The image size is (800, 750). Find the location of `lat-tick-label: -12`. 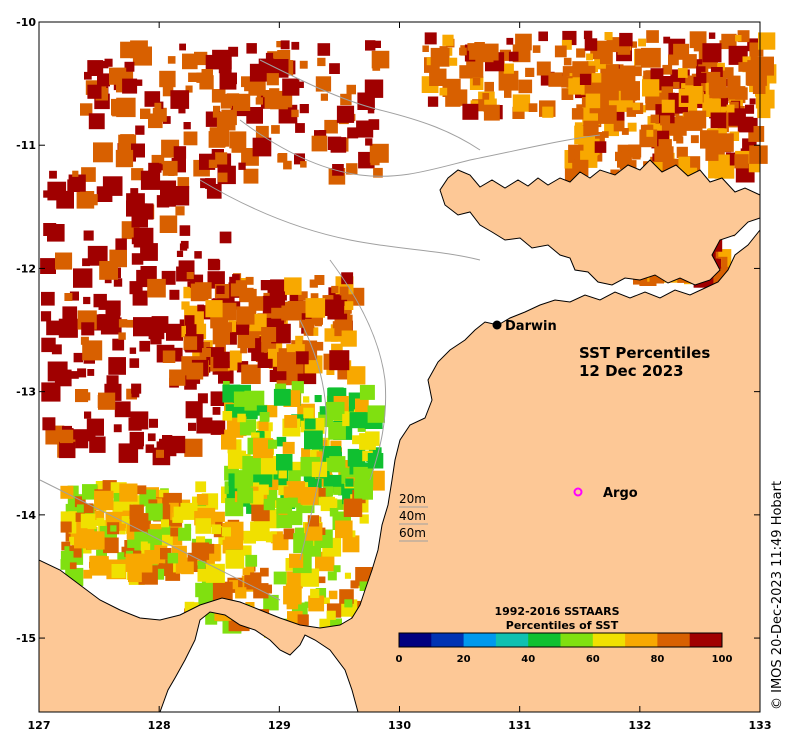

lat-tick-label: -12 is located at coordinates (26, 268).